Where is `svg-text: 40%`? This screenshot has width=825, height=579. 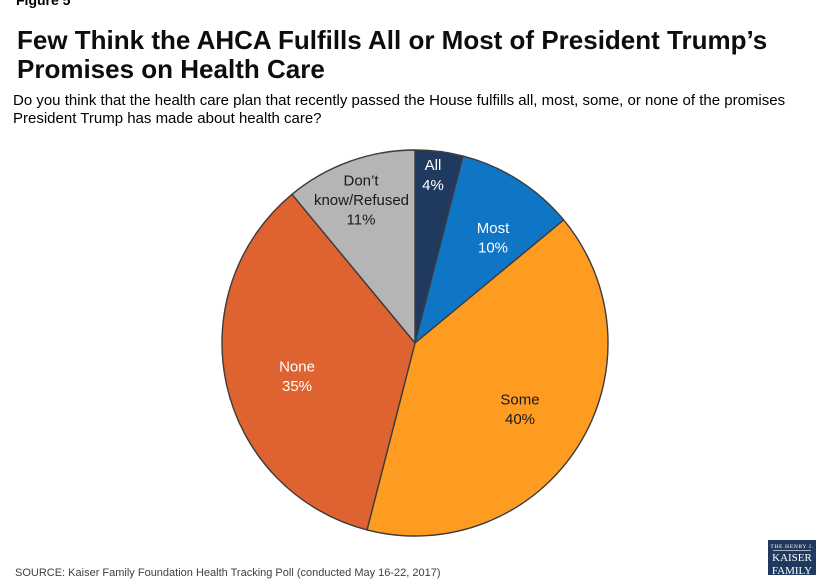
svg-text: 40% is located at coordinates (520, 419).